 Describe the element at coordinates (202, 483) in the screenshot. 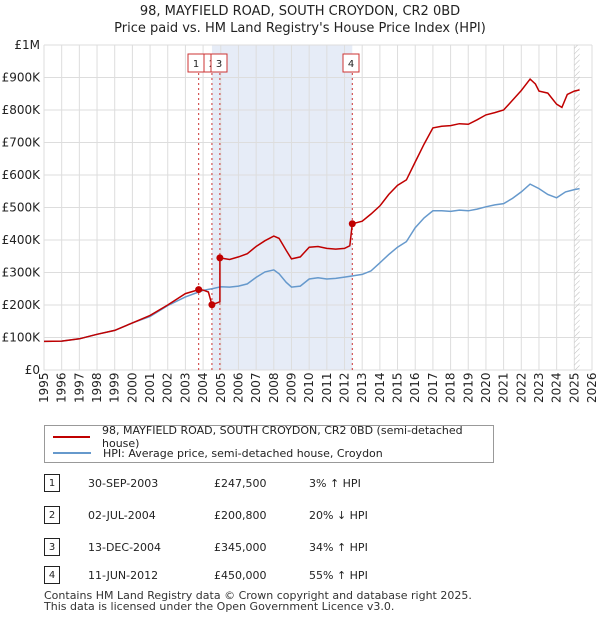

I see `transaction-row: 1 30-SEP-2003 £247,500 3% ↑ HPI` at that location.